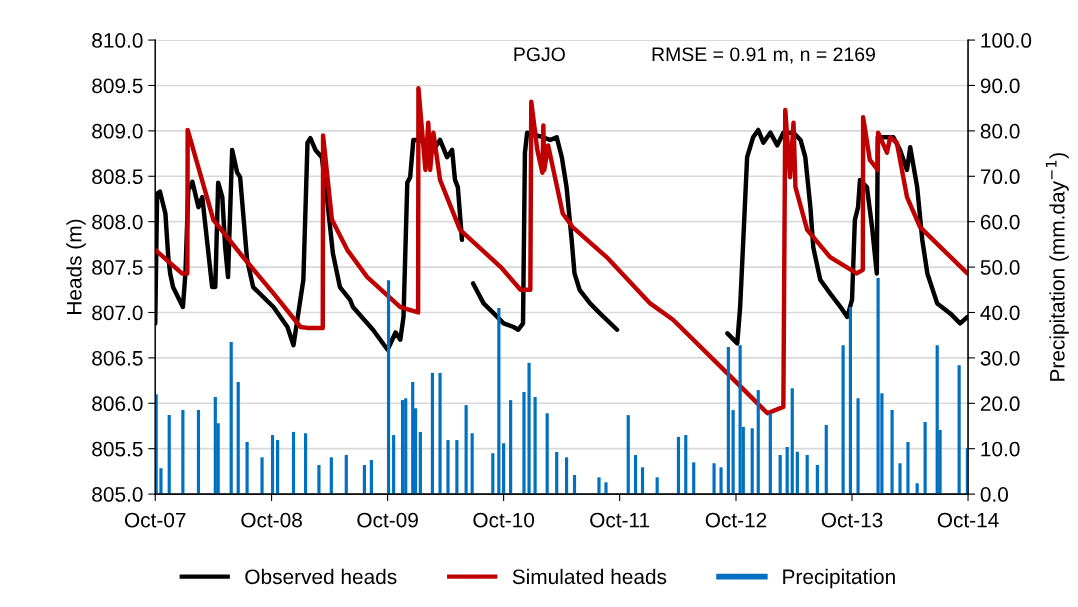  Describe the element at coordinates (1000, 222) in the screenshot. I see `y2-tick-label: 60.0` at that location.